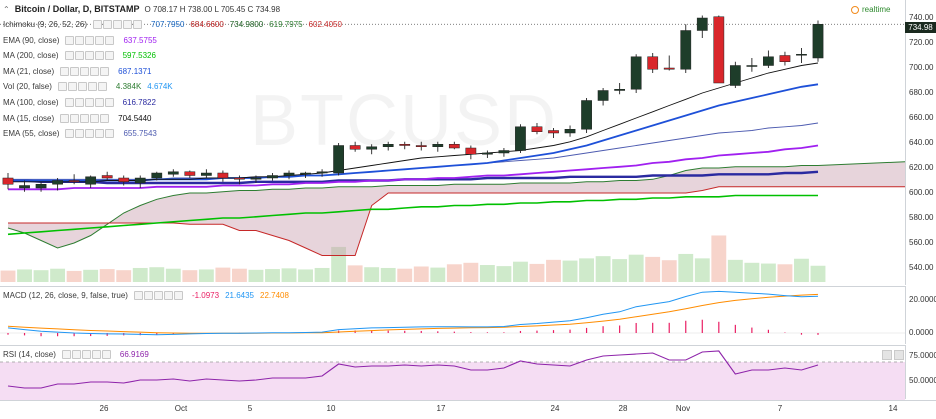 The width and height of the screenshot is (936, 419). What do you see at coordinates (246, 24) in the screenshot?
I see `legend-value: 734.9800` at bounding box center [246, 24].